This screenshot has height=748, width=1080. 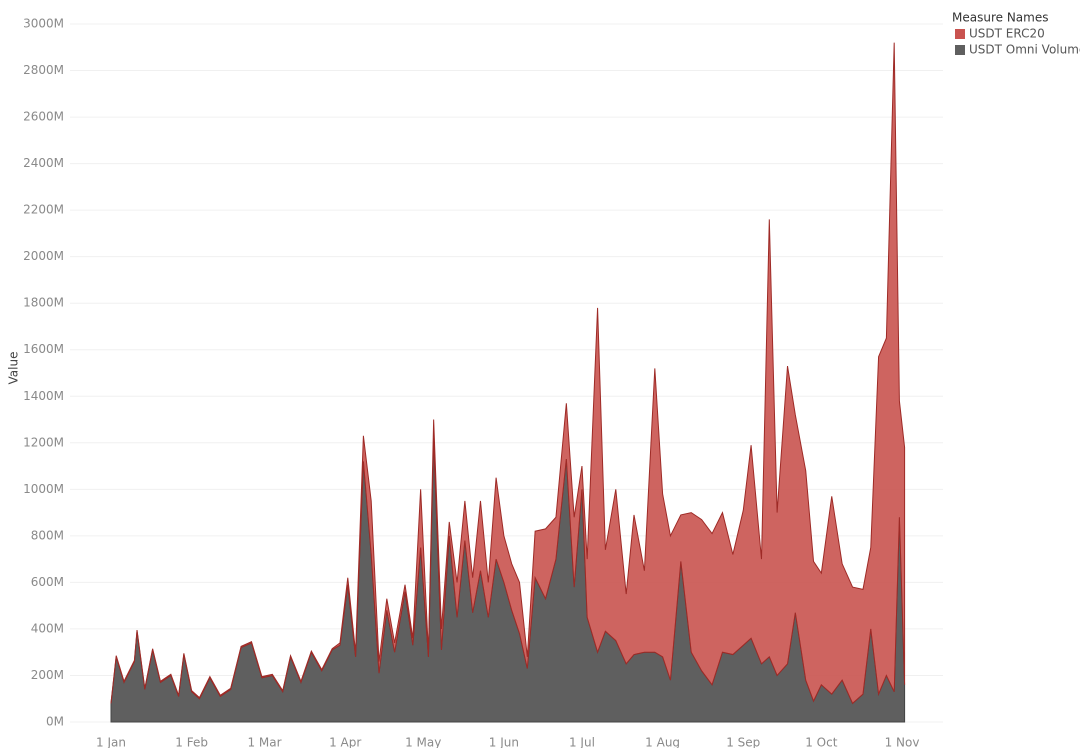 I want to click on y-axis-title: Value, so click(x=14, y=368).